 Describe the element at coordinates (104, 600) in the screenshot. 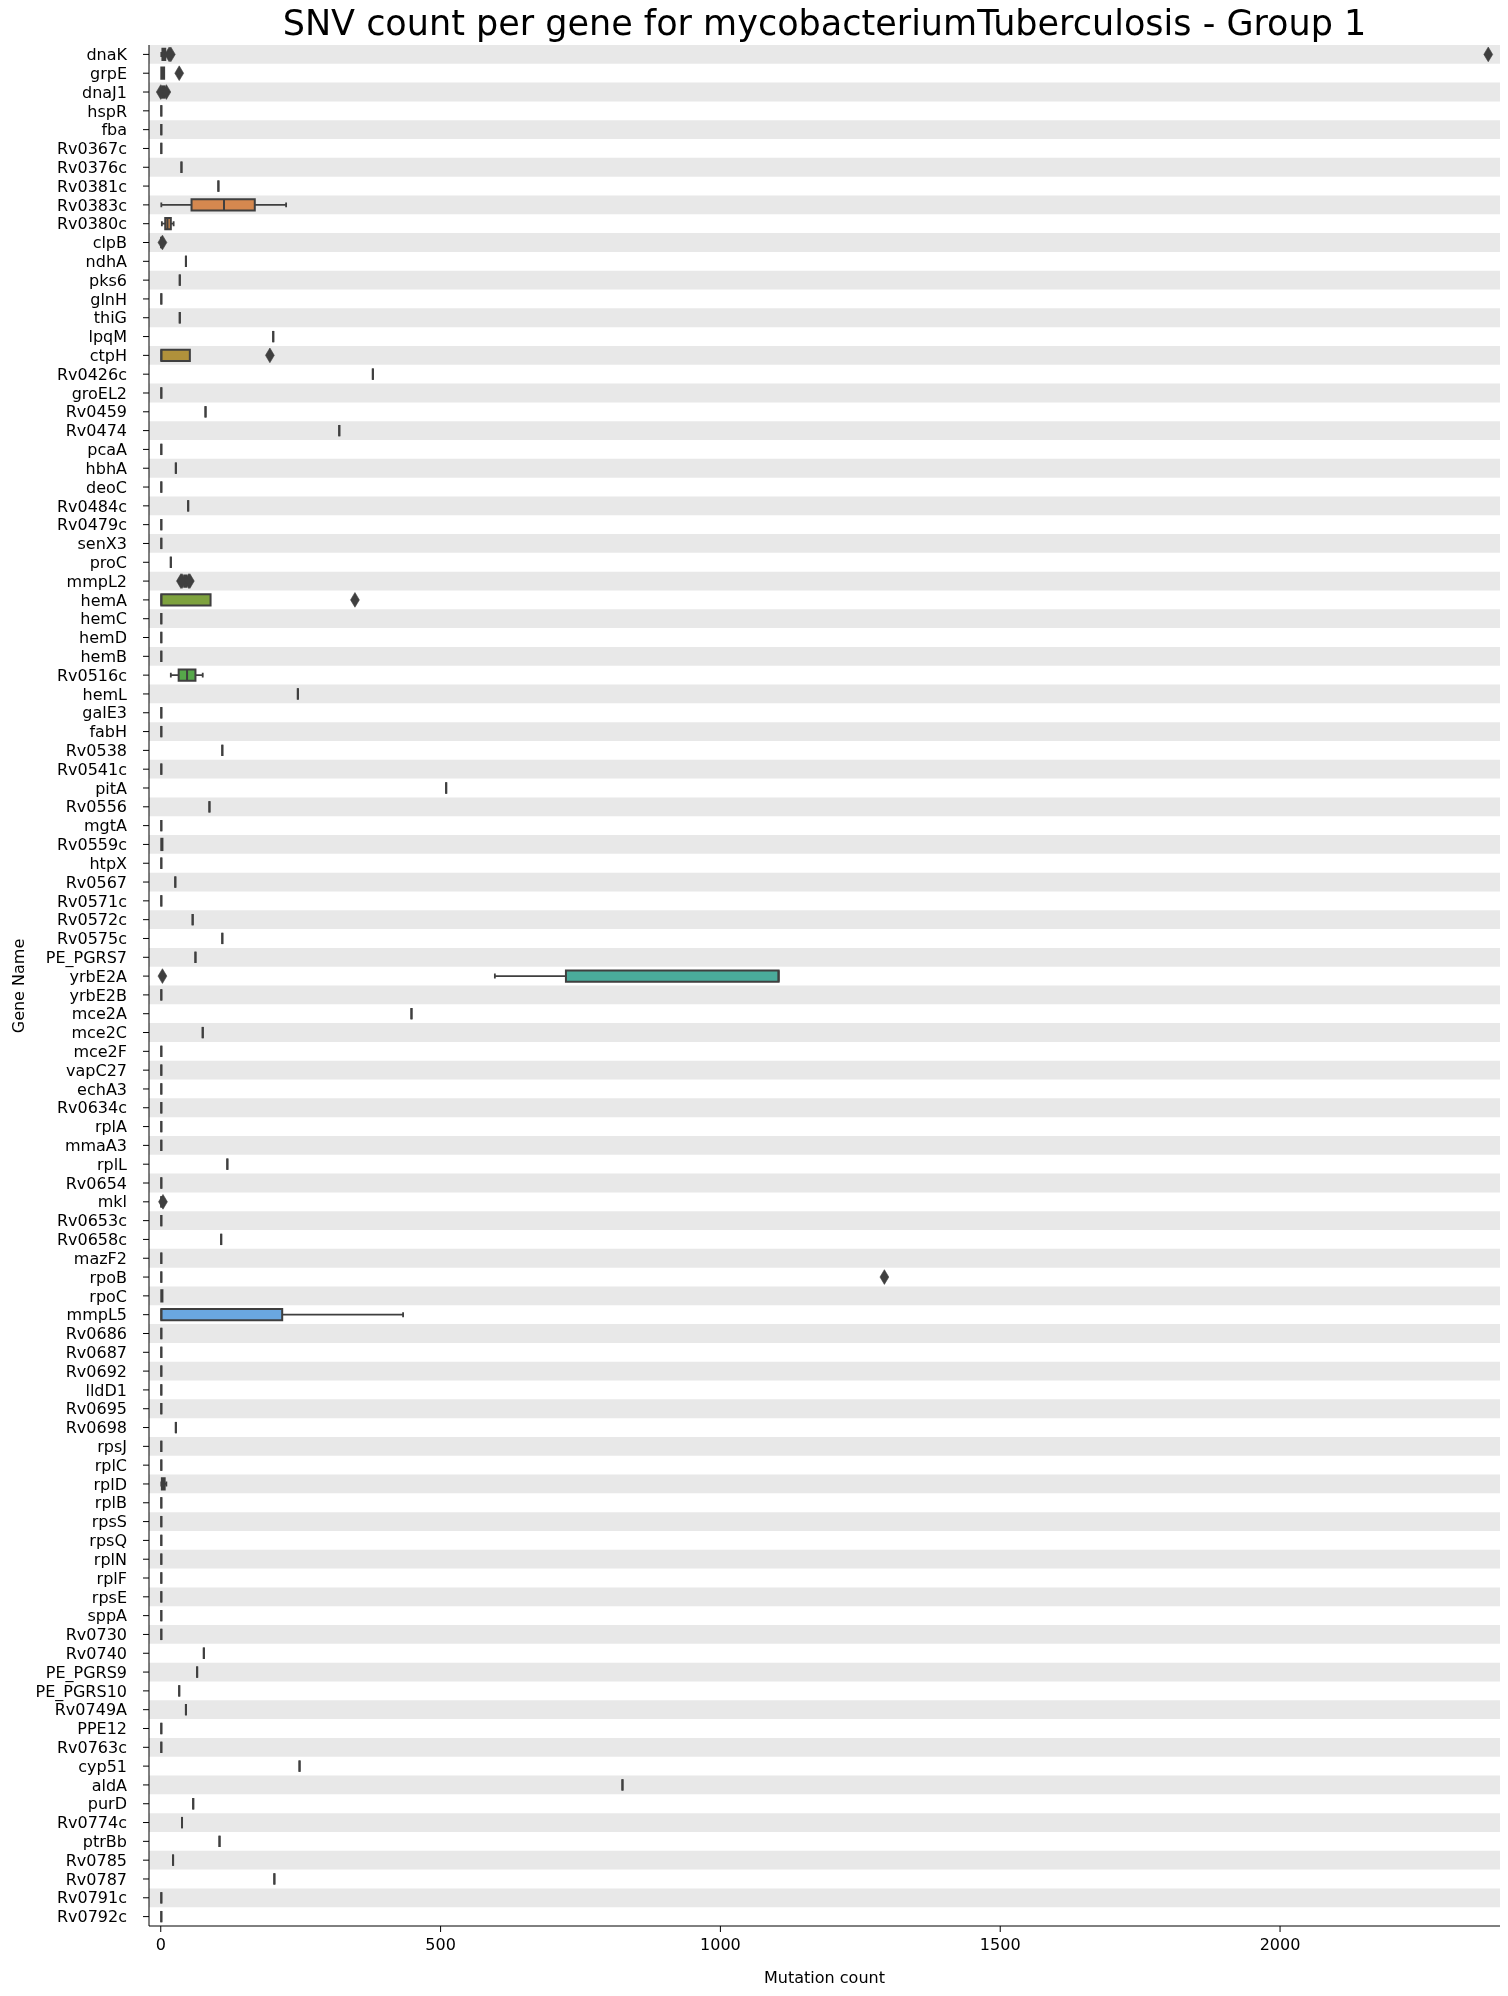

I see `y-tick-label: hemA` at that location.